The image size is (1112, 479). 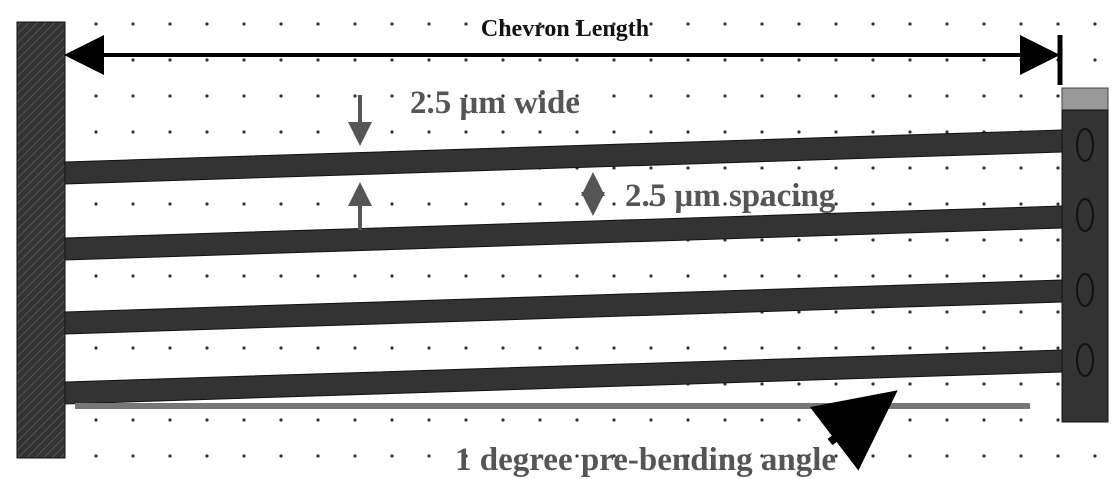 What do you see at coordinates (1085, 99) in the screenshot?
I see `right-cap` at bounding box center [1085, 99].